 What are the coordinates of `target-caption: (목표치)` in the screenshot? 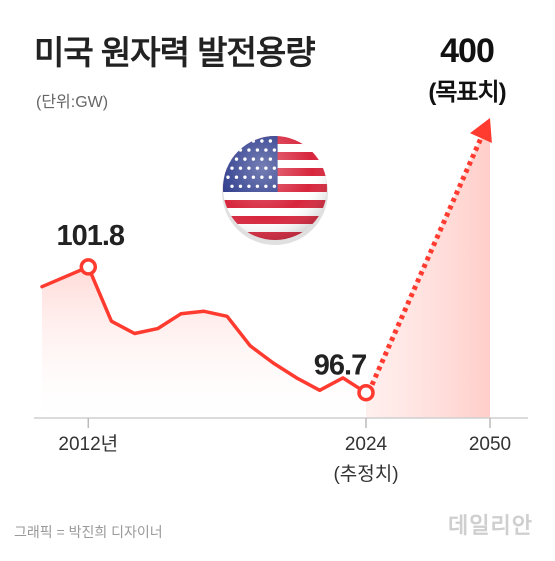 It's located at (467, 92).